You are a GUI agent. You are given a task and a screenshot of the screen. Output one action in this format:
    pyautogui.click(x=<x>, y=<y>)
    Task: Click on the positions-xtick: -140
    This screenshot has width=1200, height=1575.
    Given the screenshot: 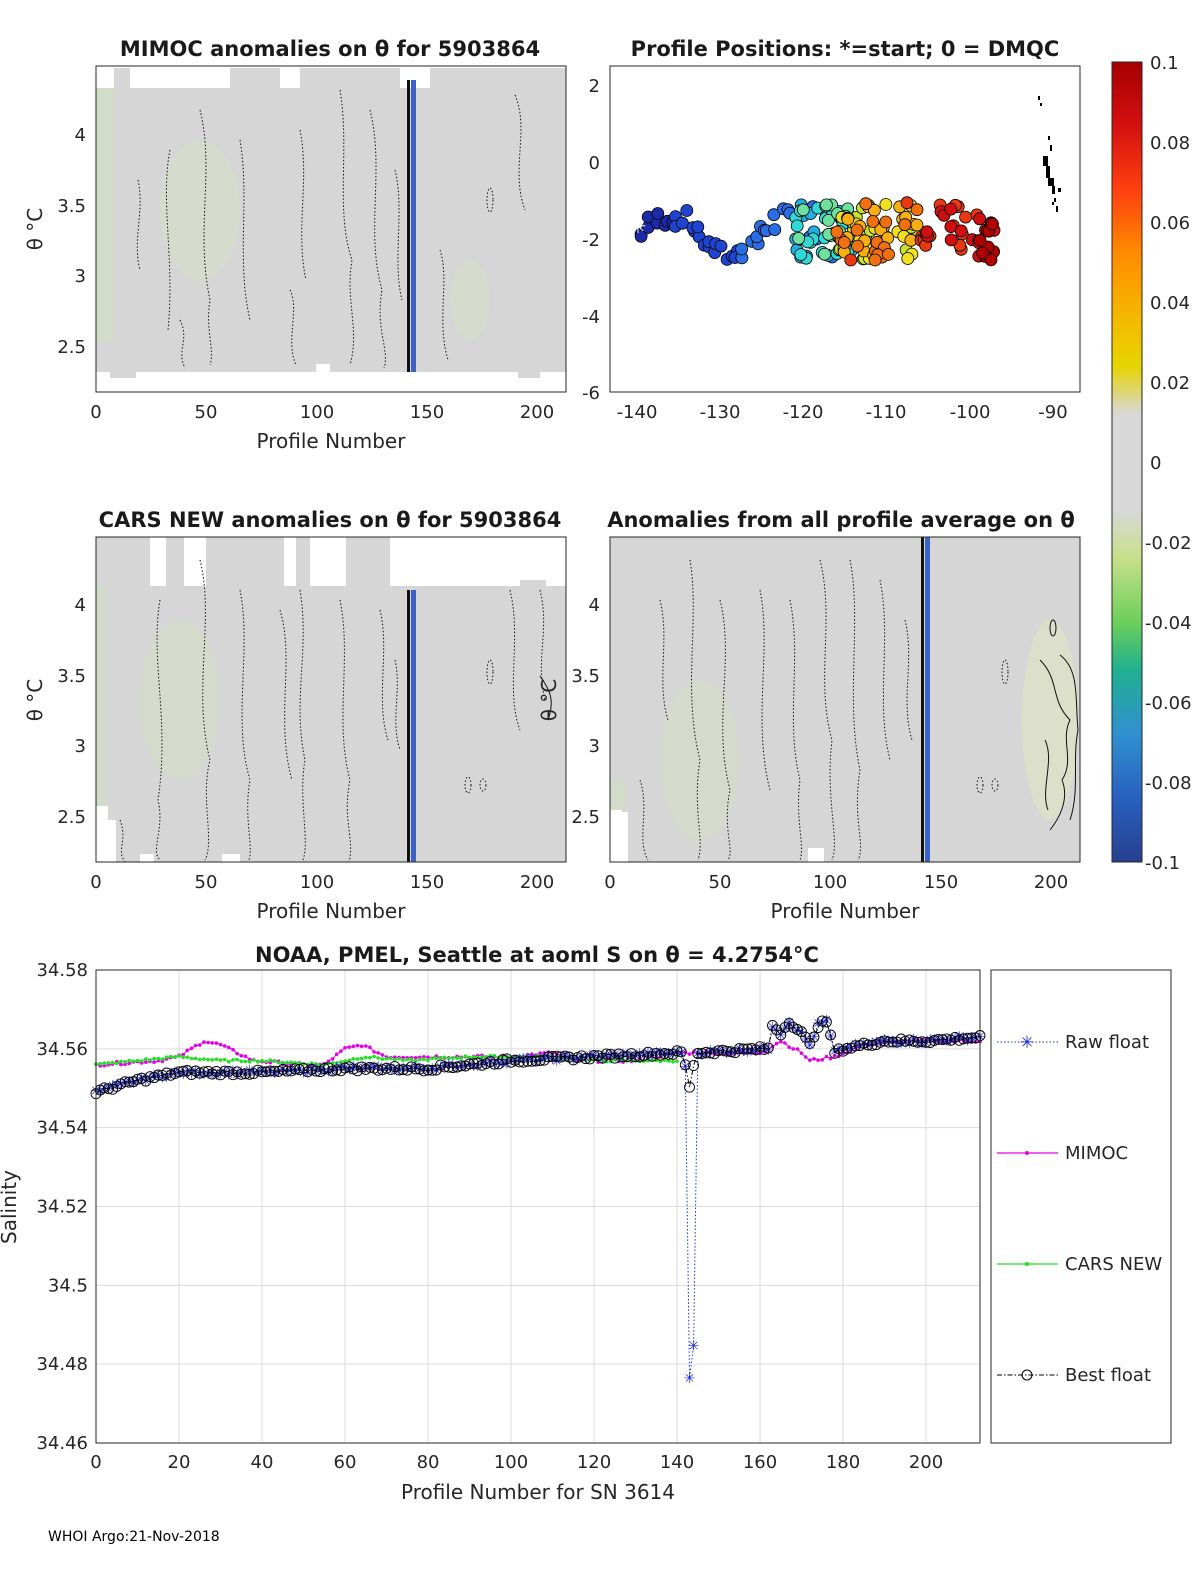 What is the action you would take?
    pyautogui.click(x=637, y=412)
    